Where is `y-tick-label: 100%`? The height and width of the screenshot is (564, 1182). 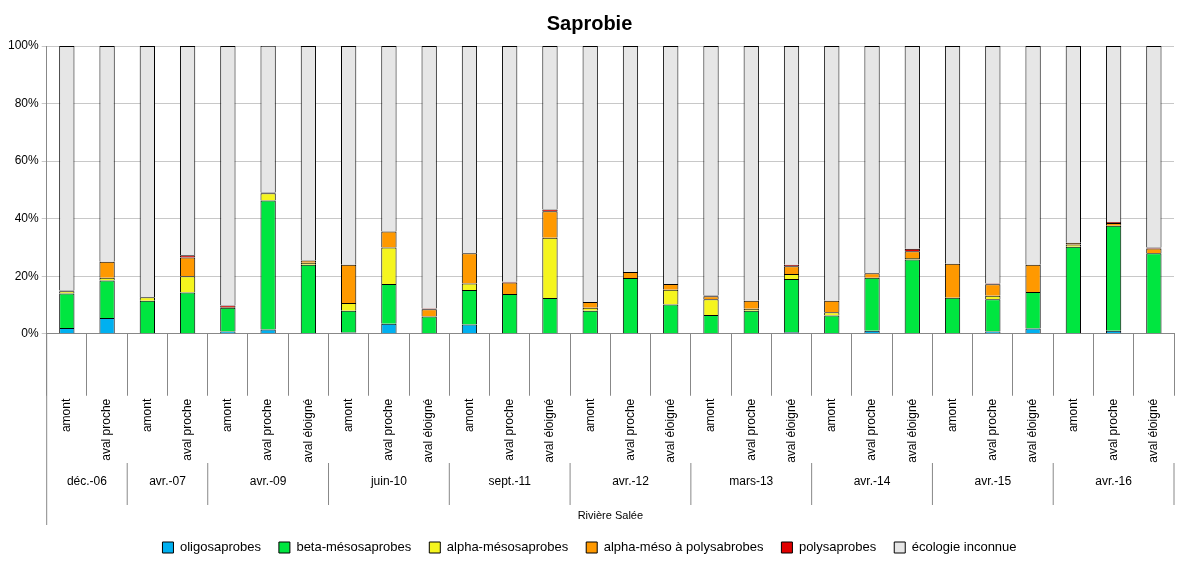 y-tick-label: 100% is located at coordinates (23, 45).